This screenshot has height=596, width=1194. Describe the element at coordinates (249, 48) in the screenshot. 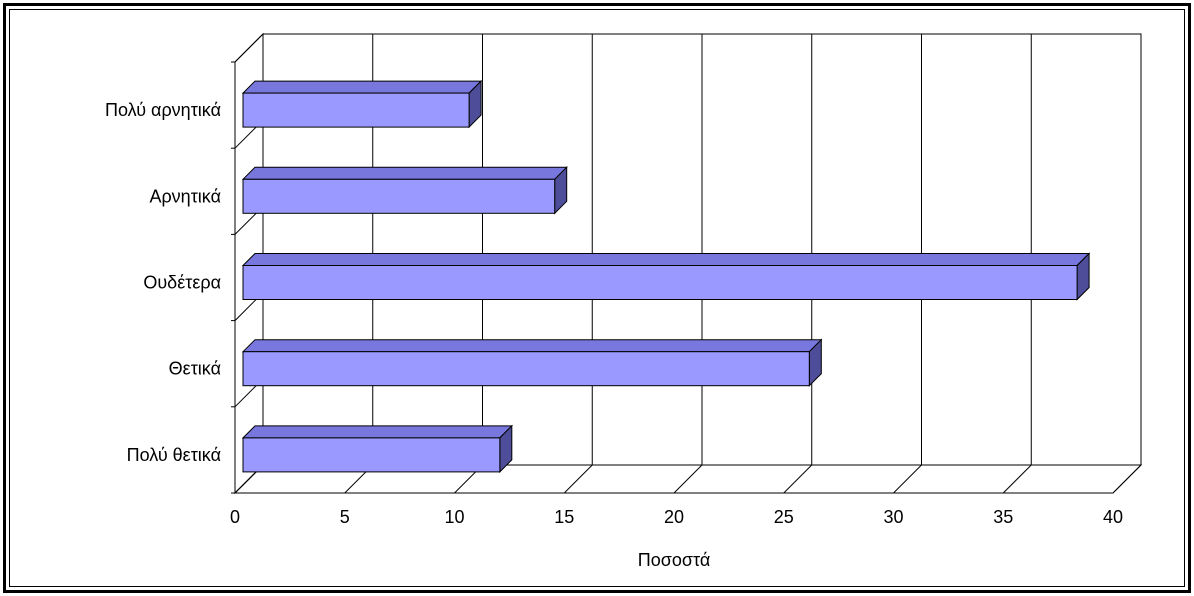

I see `side-gridline` at that location.